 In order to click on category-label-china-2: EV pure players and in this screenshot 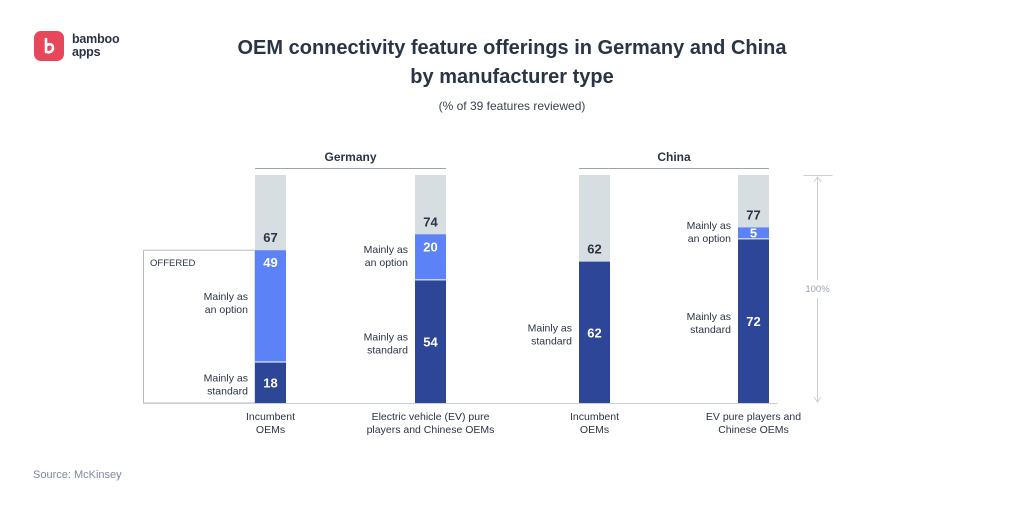, I will do `click(753, 417)`.